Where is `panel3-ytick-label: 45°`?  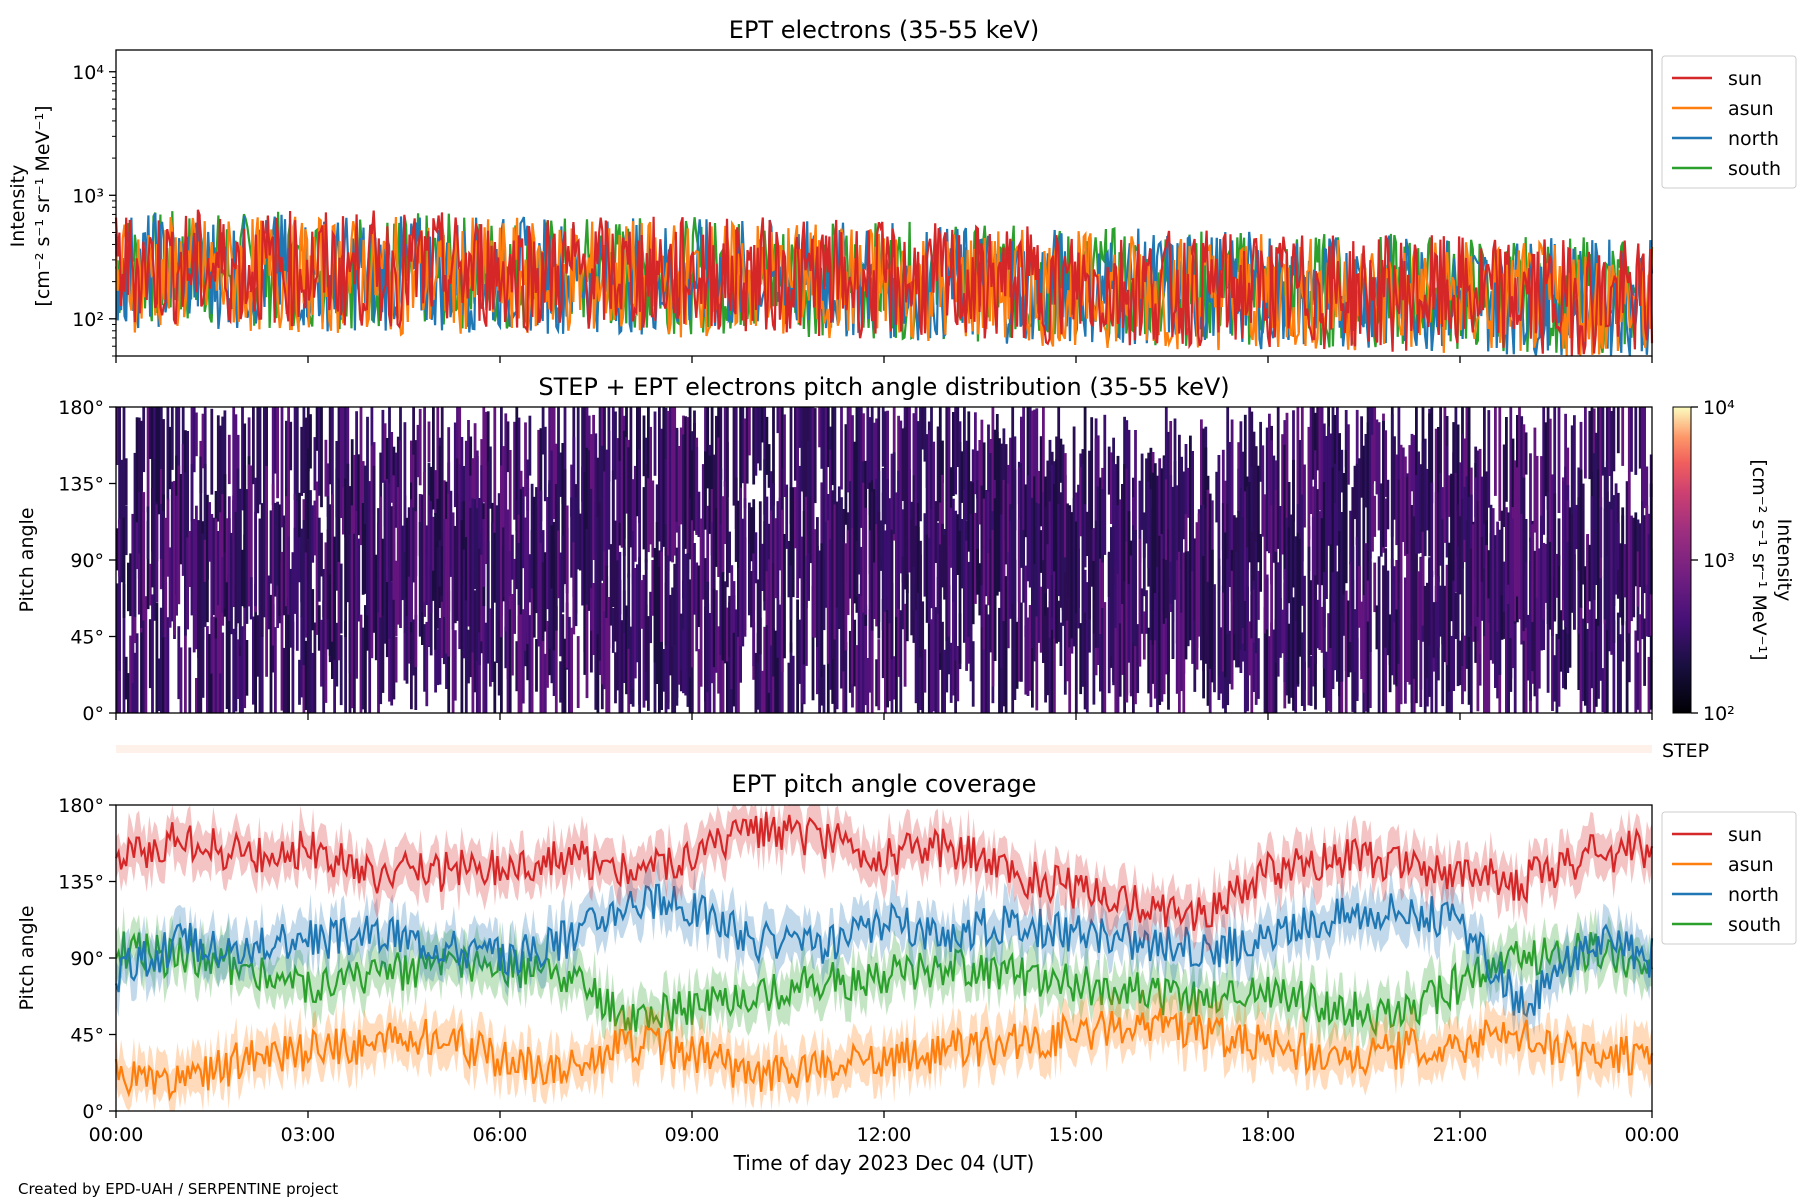
panel3-ytick-label: 45° is located at coordinates (87, 1036).